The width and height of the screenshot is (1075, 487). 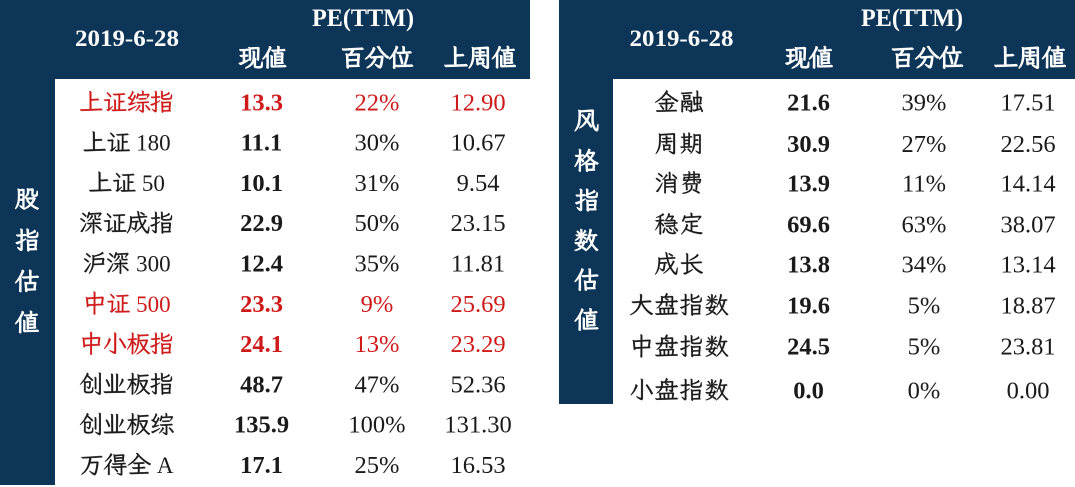 I want to click on svg-text: 13.14, so click(x=1027, y=264).